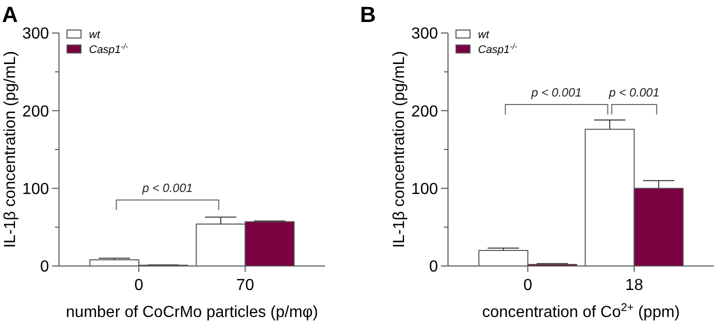  What do you see at coordinates (192, 312) in the screenshot?
I see `x-axis-title: number of CoCrMo particles (p/mφ)` at bounding box center [192, 312].